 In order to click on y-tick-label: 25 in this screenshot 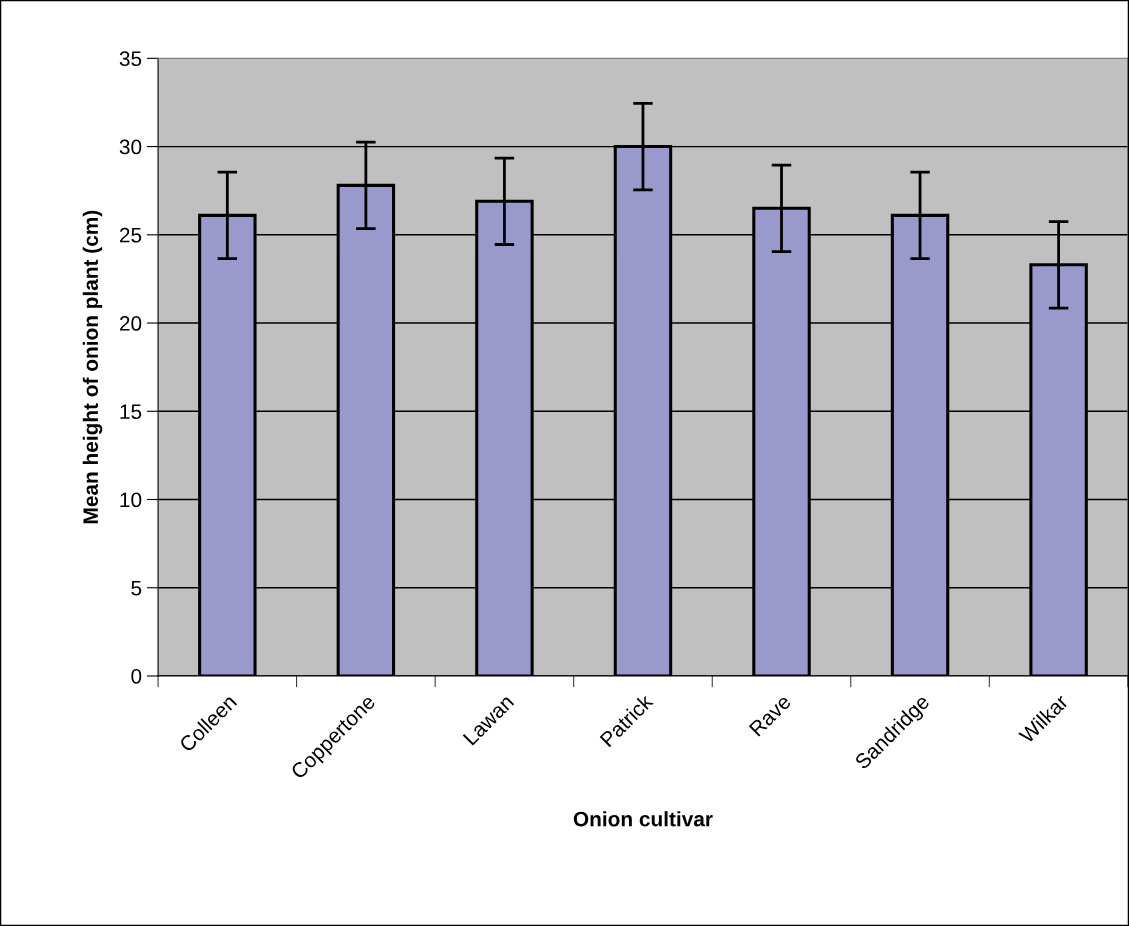, I will do `click(130, 235)`.